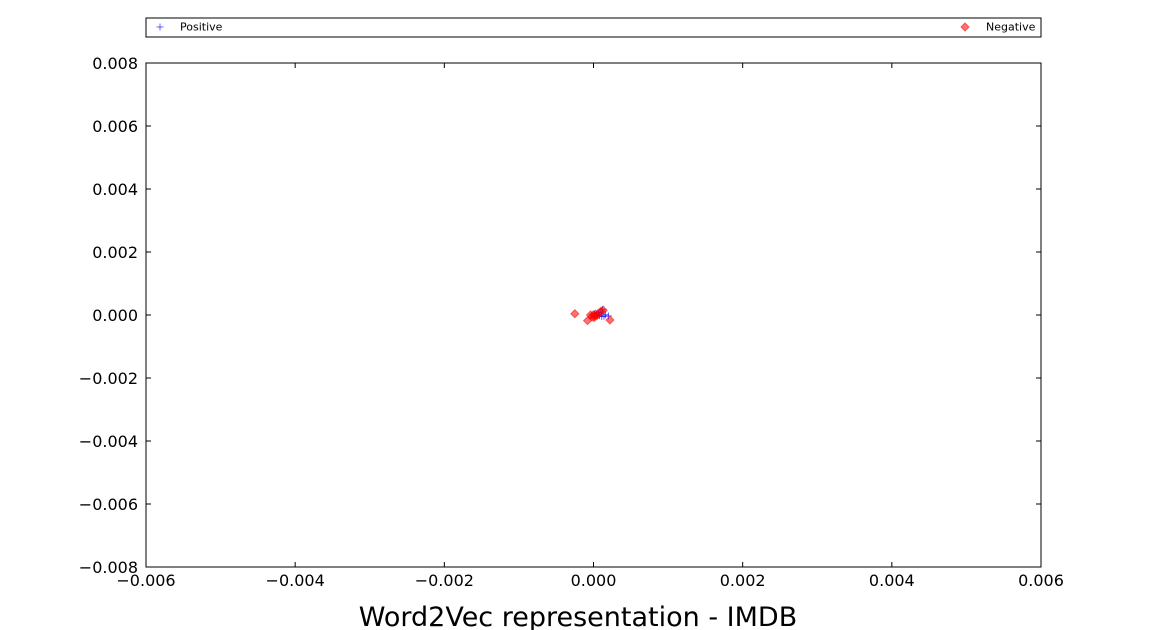 Image resolution: width=1156 pixels, height=630 pixels. I want to click on y-tick-label: −0.002, so click(108, 378).